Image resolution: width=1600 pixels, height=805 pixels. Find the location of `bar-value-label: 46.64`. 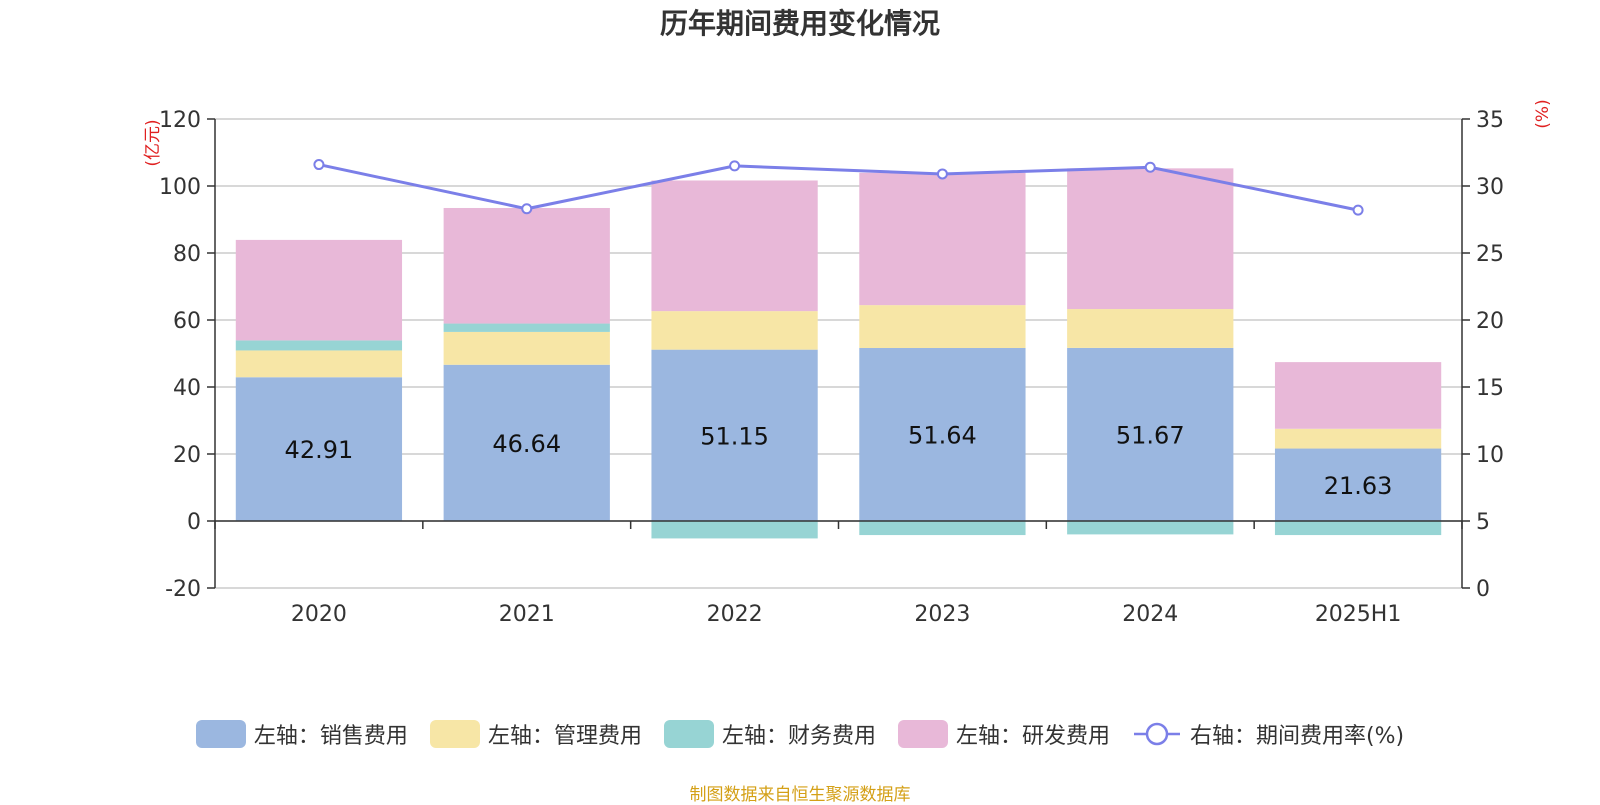

bar-value-label: 46.64 is located at coordinates (526, 444).